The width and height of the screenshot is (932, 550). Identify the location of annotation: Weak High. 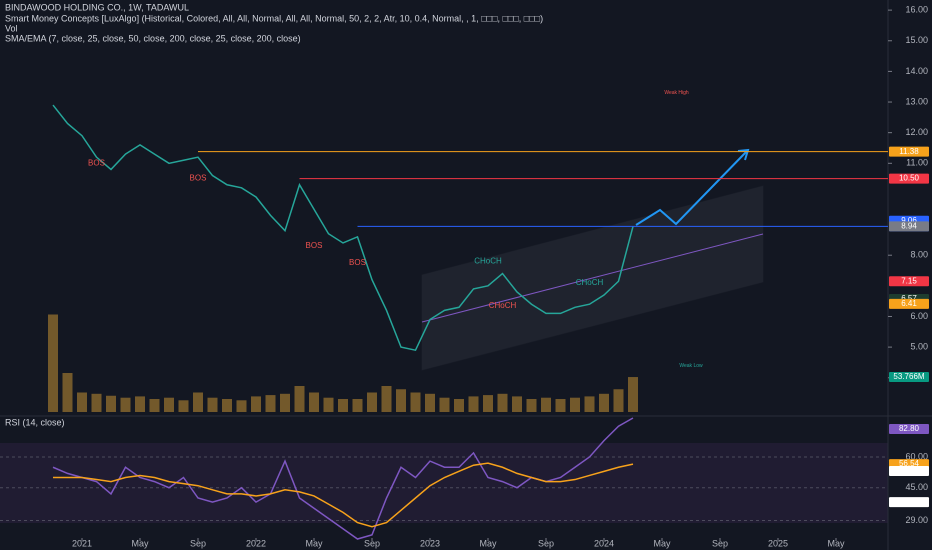
(676, 93).